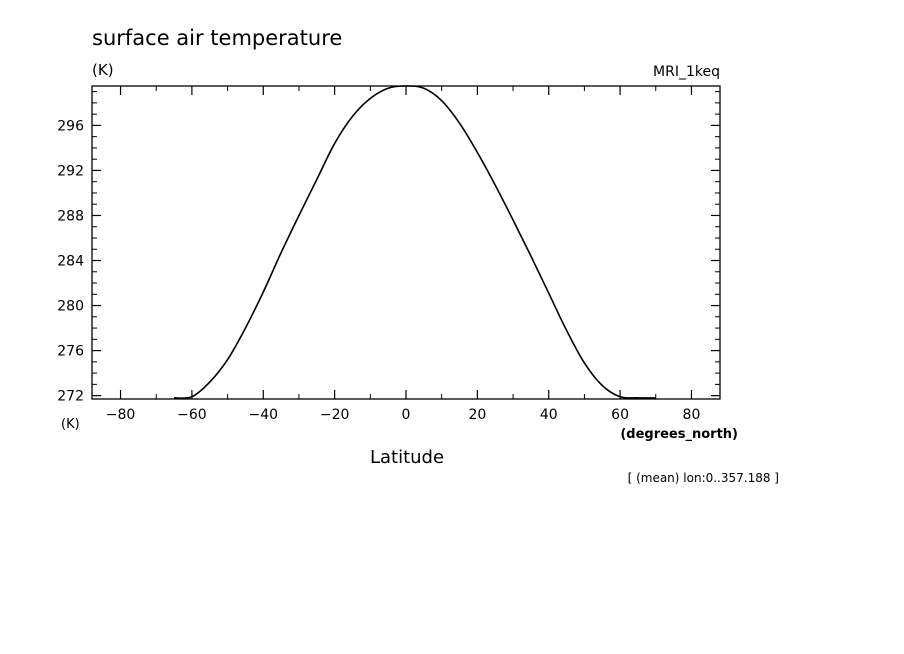 The width and height of the screenshot is (904, 654). Describe the element at coordinates (70, 424) in the screenshot. I see `x-corner-label: (K)` at that location.